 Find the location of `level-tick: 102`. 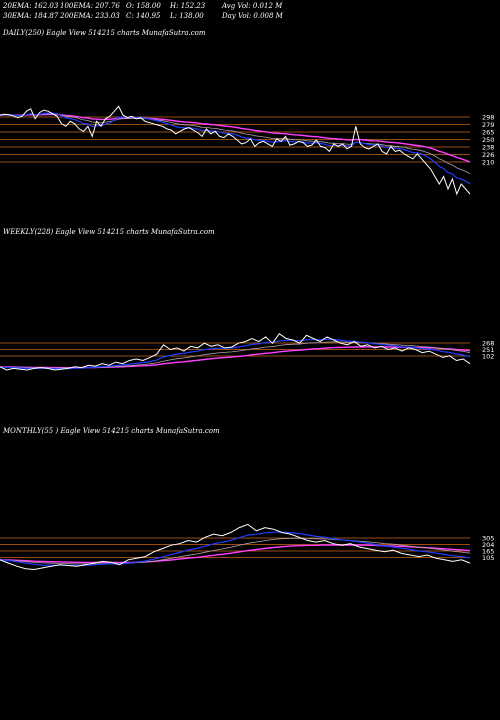

level-tick: 102 is located at coordinates (488, 357).